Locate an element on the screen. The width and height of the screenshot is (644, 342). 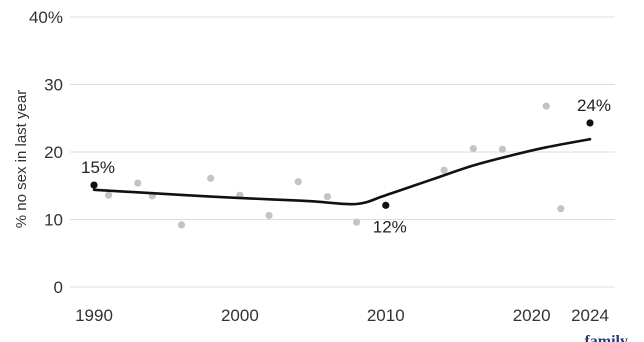
y-axis-label: % no sex in last year is located at coordinates (21, 159).